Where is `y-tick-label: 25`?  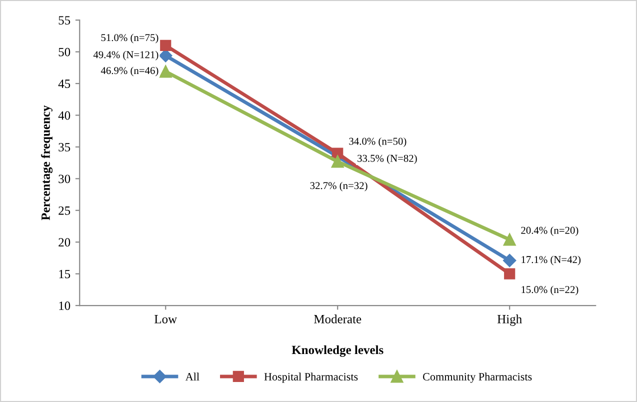
y-tick-label: 25 is located at coordinates (64, 210).